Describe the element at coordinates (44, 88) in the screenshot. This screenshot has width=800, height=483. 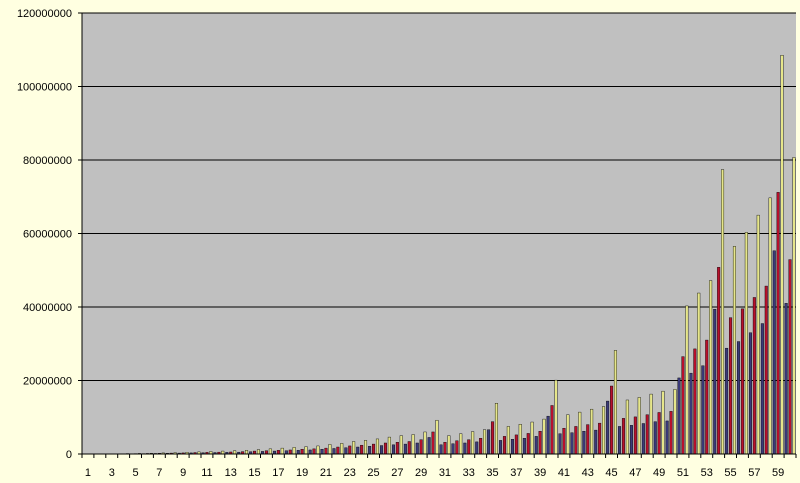
I see `y-tick-label: 100000000` at that location.